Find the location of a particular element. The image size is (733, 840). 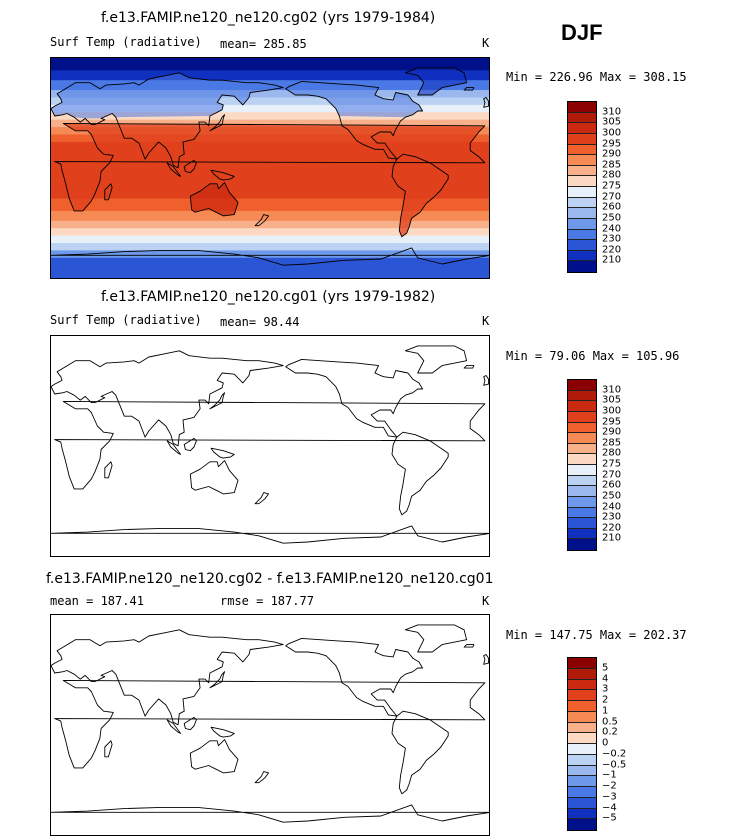

colorbar-tick-label: 0.5 is located at coordinates (610, 721).